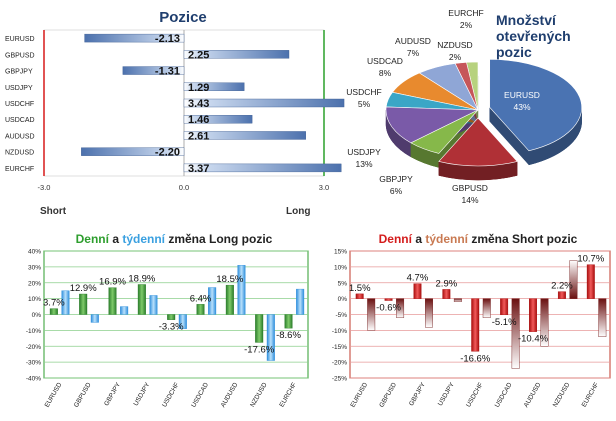 The height and width of the screenshot is (421, 616). What do you see at coordinates (360, 288) in the screenshot?
I see `daily-change-label: 1.5%` at bounding box center [360, 288].